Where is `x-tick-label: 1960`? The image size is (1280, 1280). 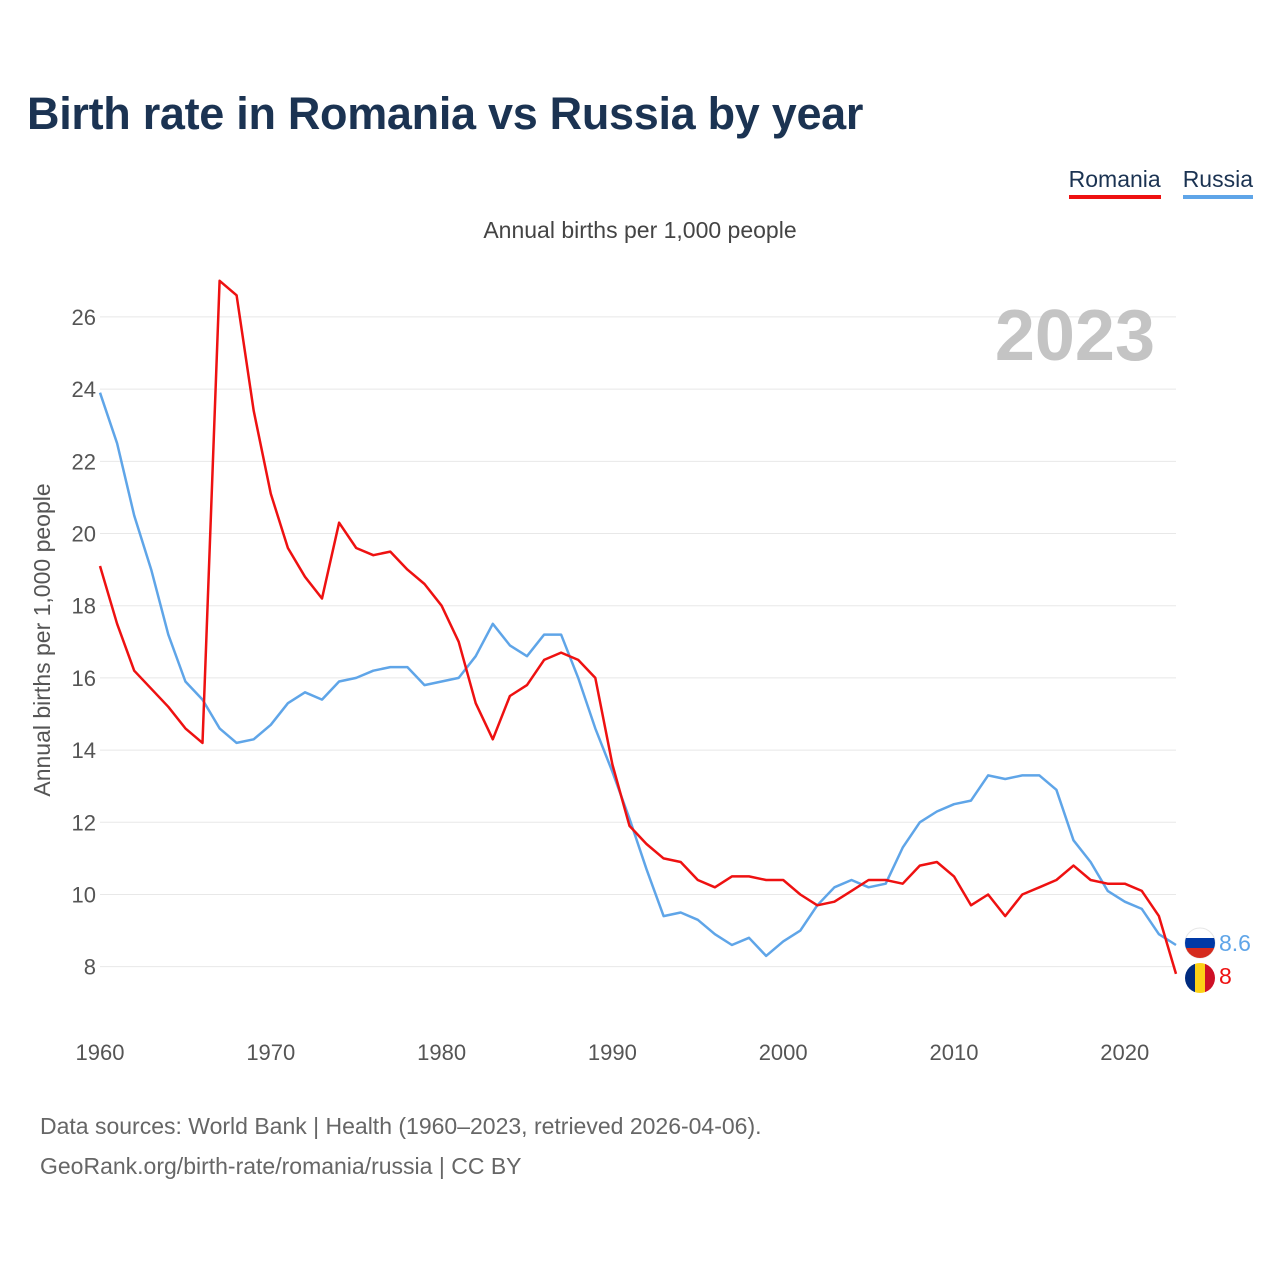 x-tick-label: 1960 is located at coordinates (100, 1052).